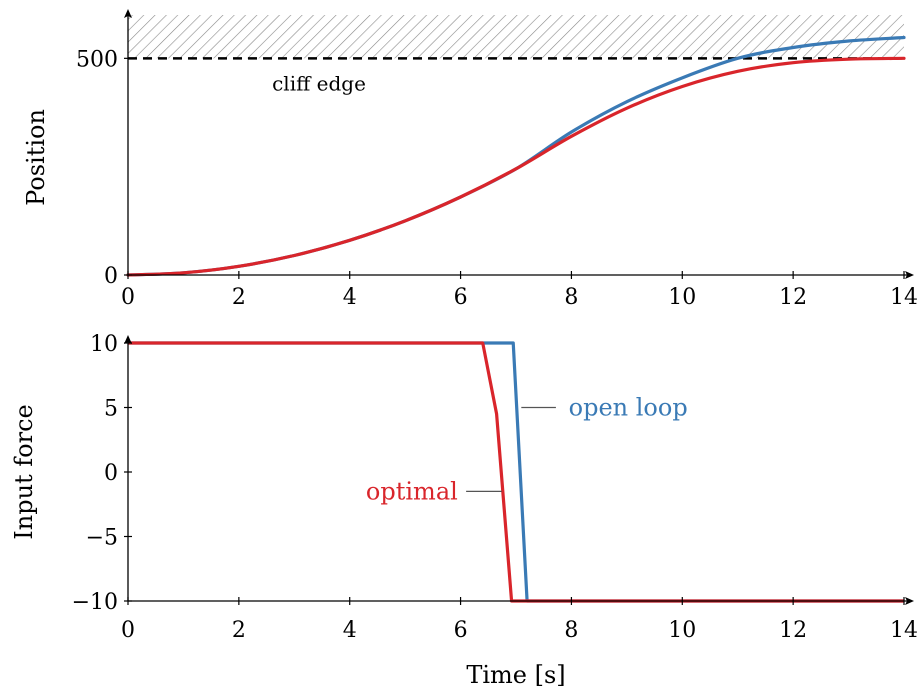 This screenshot has width=923, height=691. What do you see at coordinates (793, 297) in the screenshot?
I see `position-x-tick-label: 12` at bounding box center [793, 297].